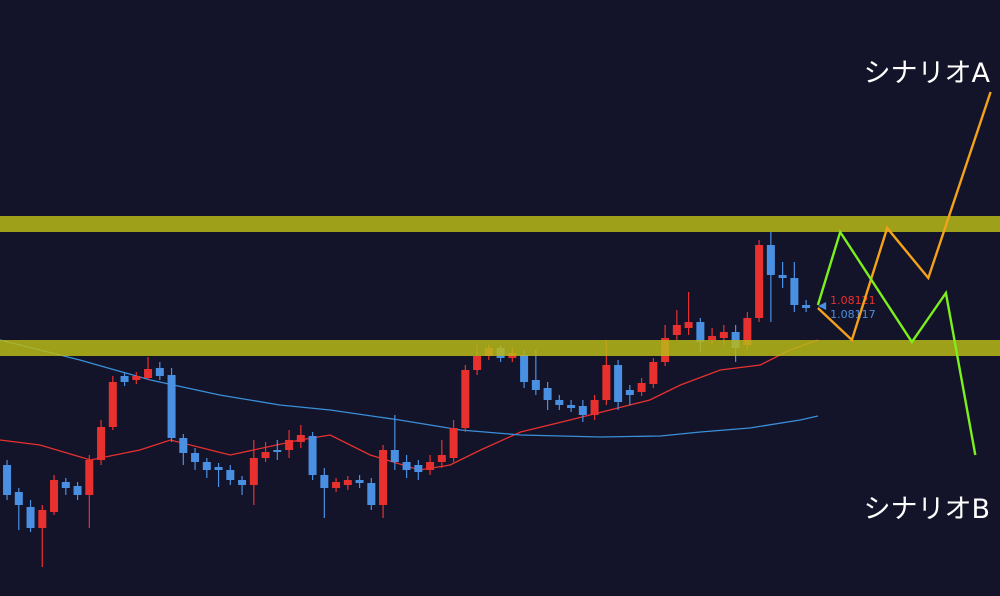 Image resolution: width=1000 pixels, height=596 pixels. What do you see at coordinates (853, 314) in the screenshot?
I see `price-label: 1.08117` at bounding box center [853, 314].